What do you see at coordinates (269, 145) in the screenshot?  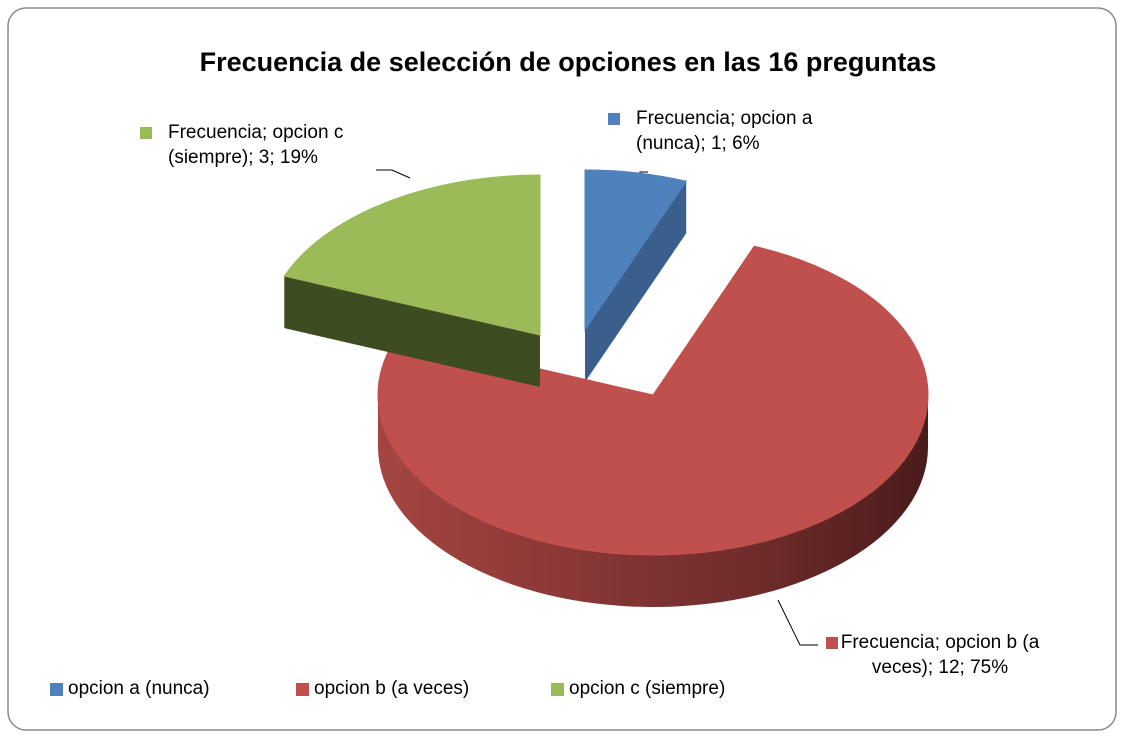 I see `data-label: Frecuencia; opcion c (siempre); 3; 19%` at bounding box center [269, 145].